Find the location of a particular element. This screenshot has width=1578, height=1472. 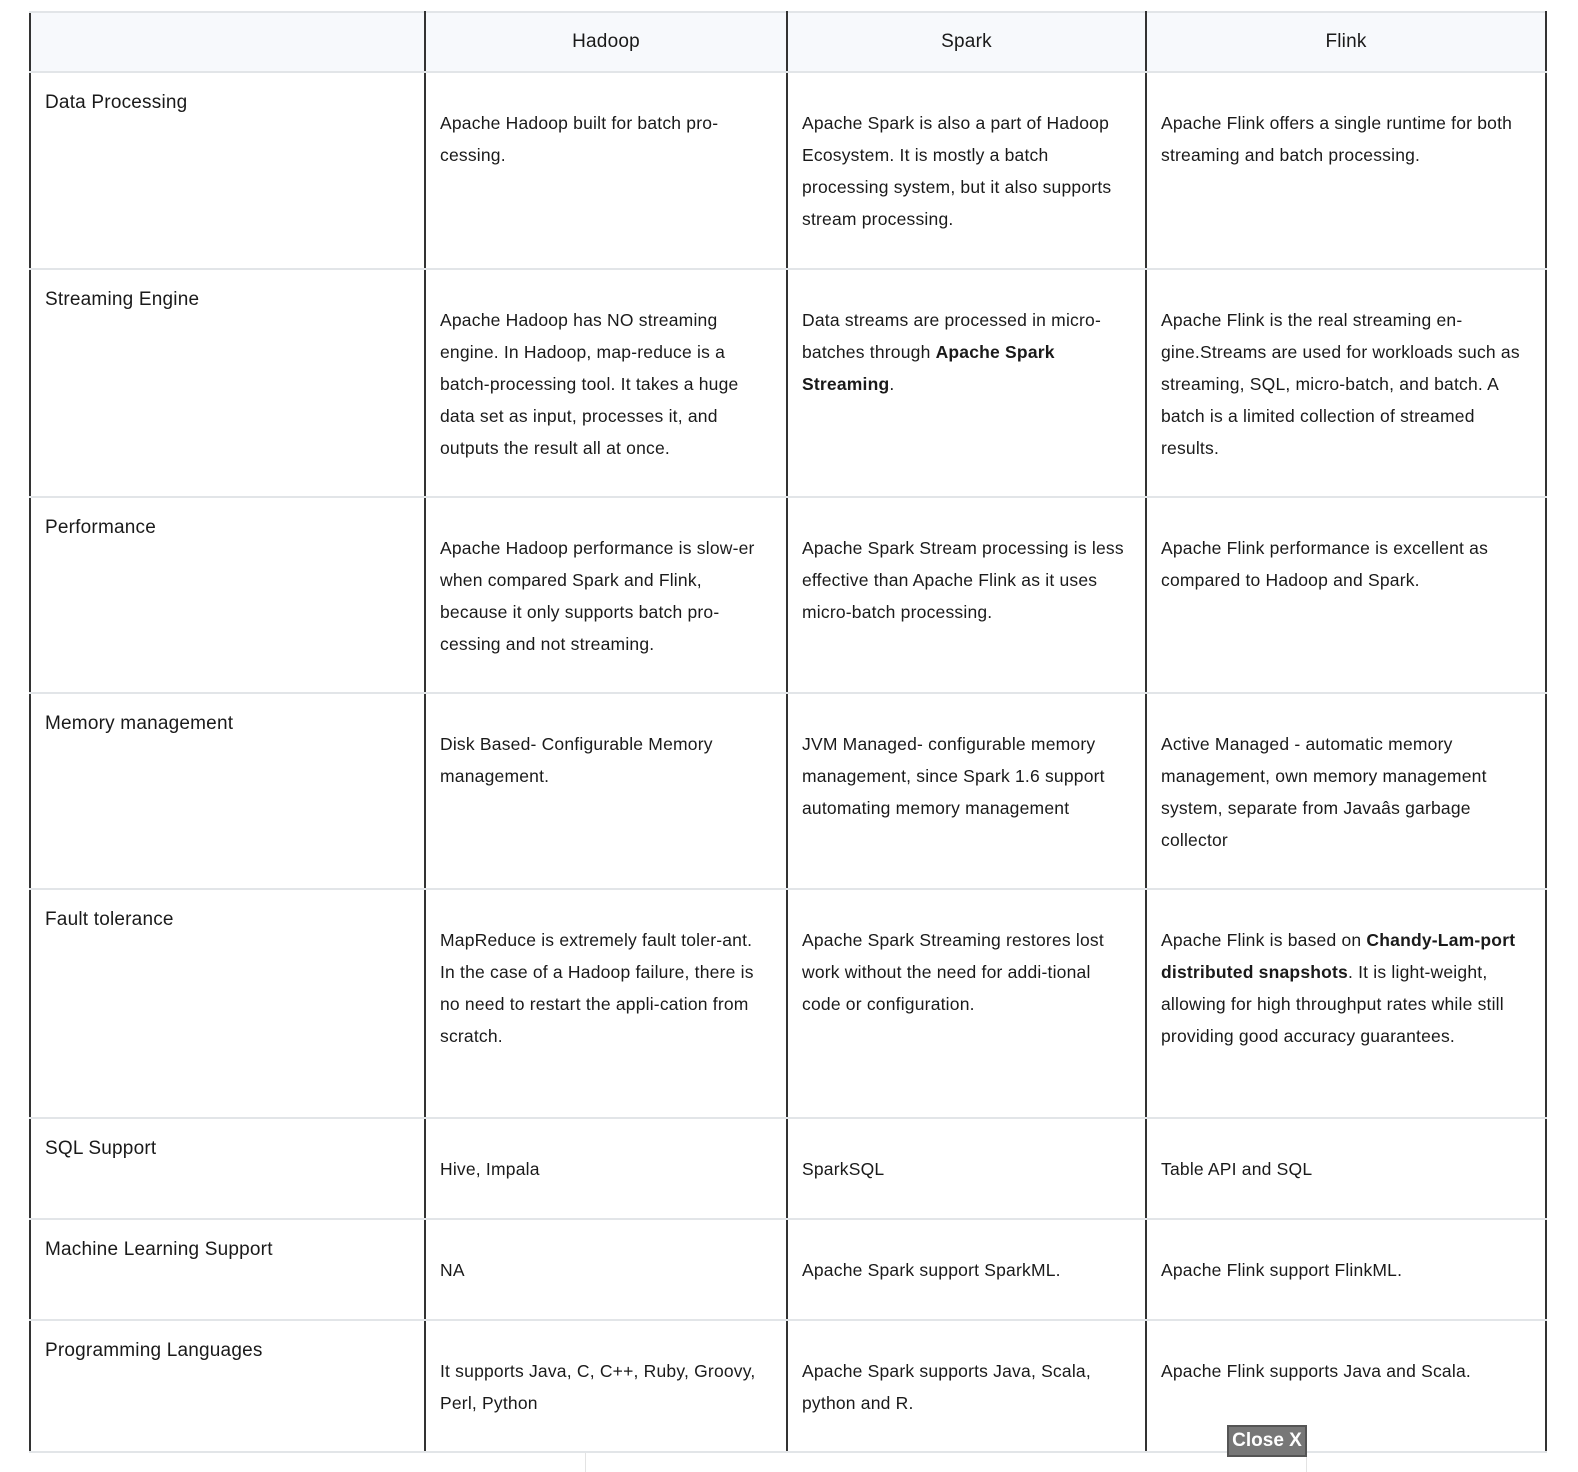

cell-text: SparkSQL is located at coordinates (843, 1169).